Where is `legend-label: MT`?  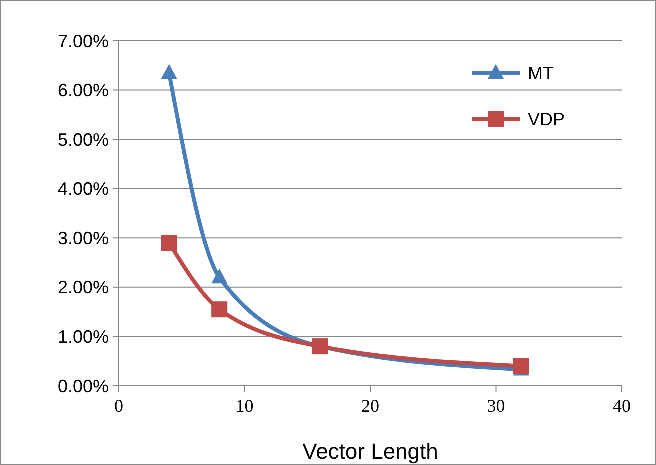
legend-label: MT is located at coordinates (541, 73).